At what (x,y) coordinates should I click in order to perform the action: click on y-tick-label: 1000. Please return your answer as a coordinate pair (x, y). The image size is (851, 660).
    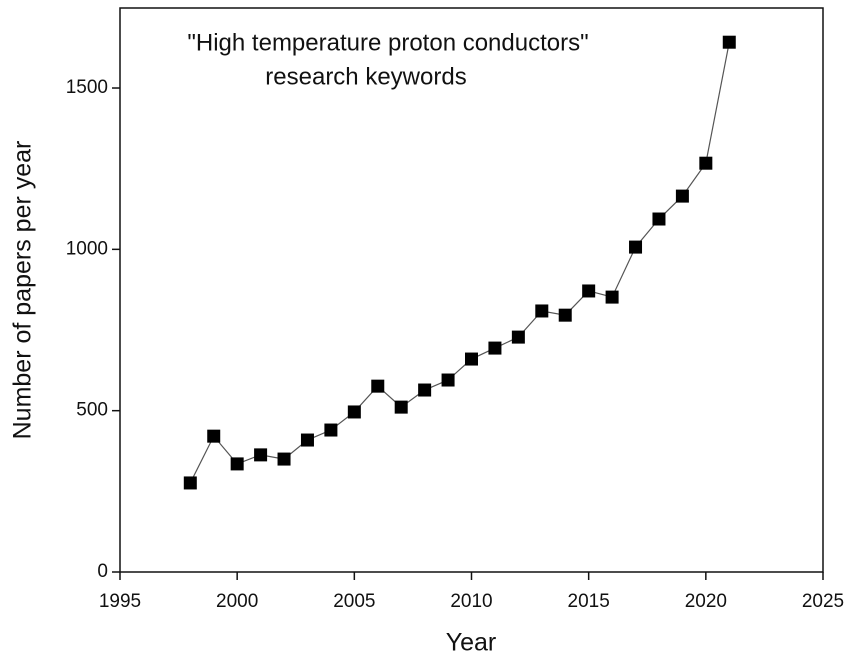
    Looking at the image, I should click on (87, 248).